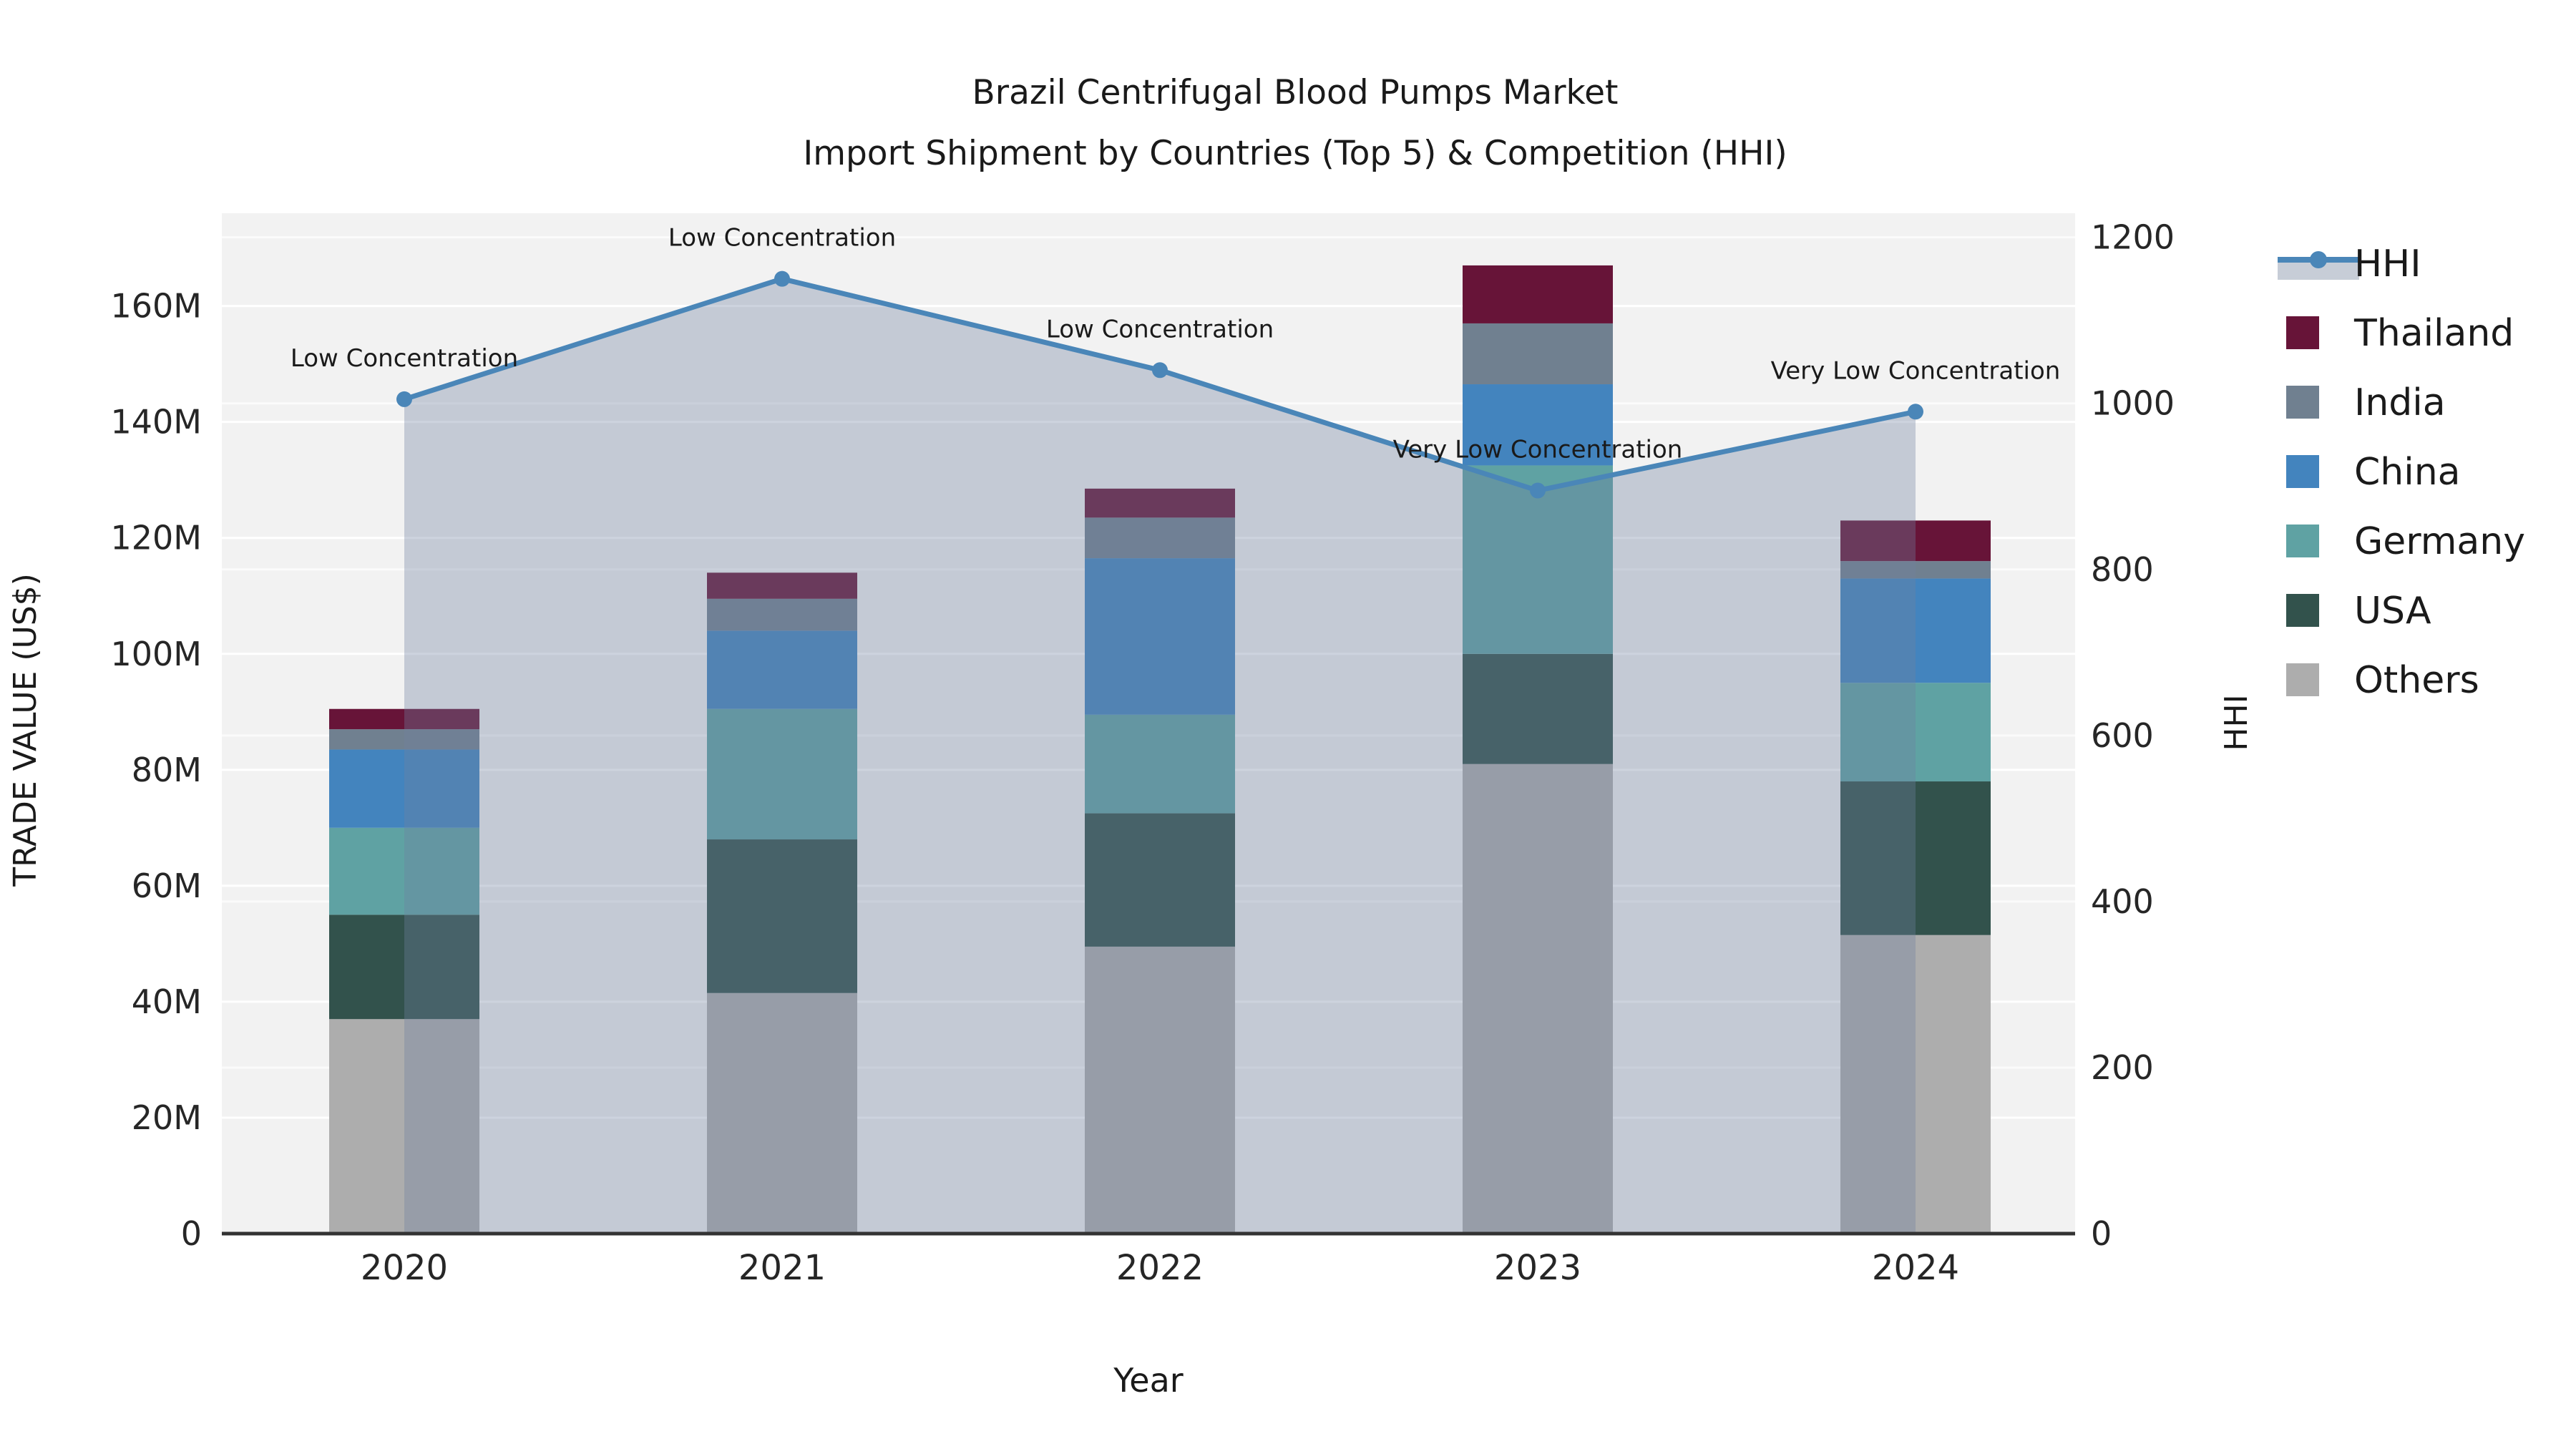 The width and height of the screenshot is (2576, 1449). What do you see at coordinates (404, 399) in the screenshot?
I see `hhi-marker-2020` at bounding box center [404, 399].